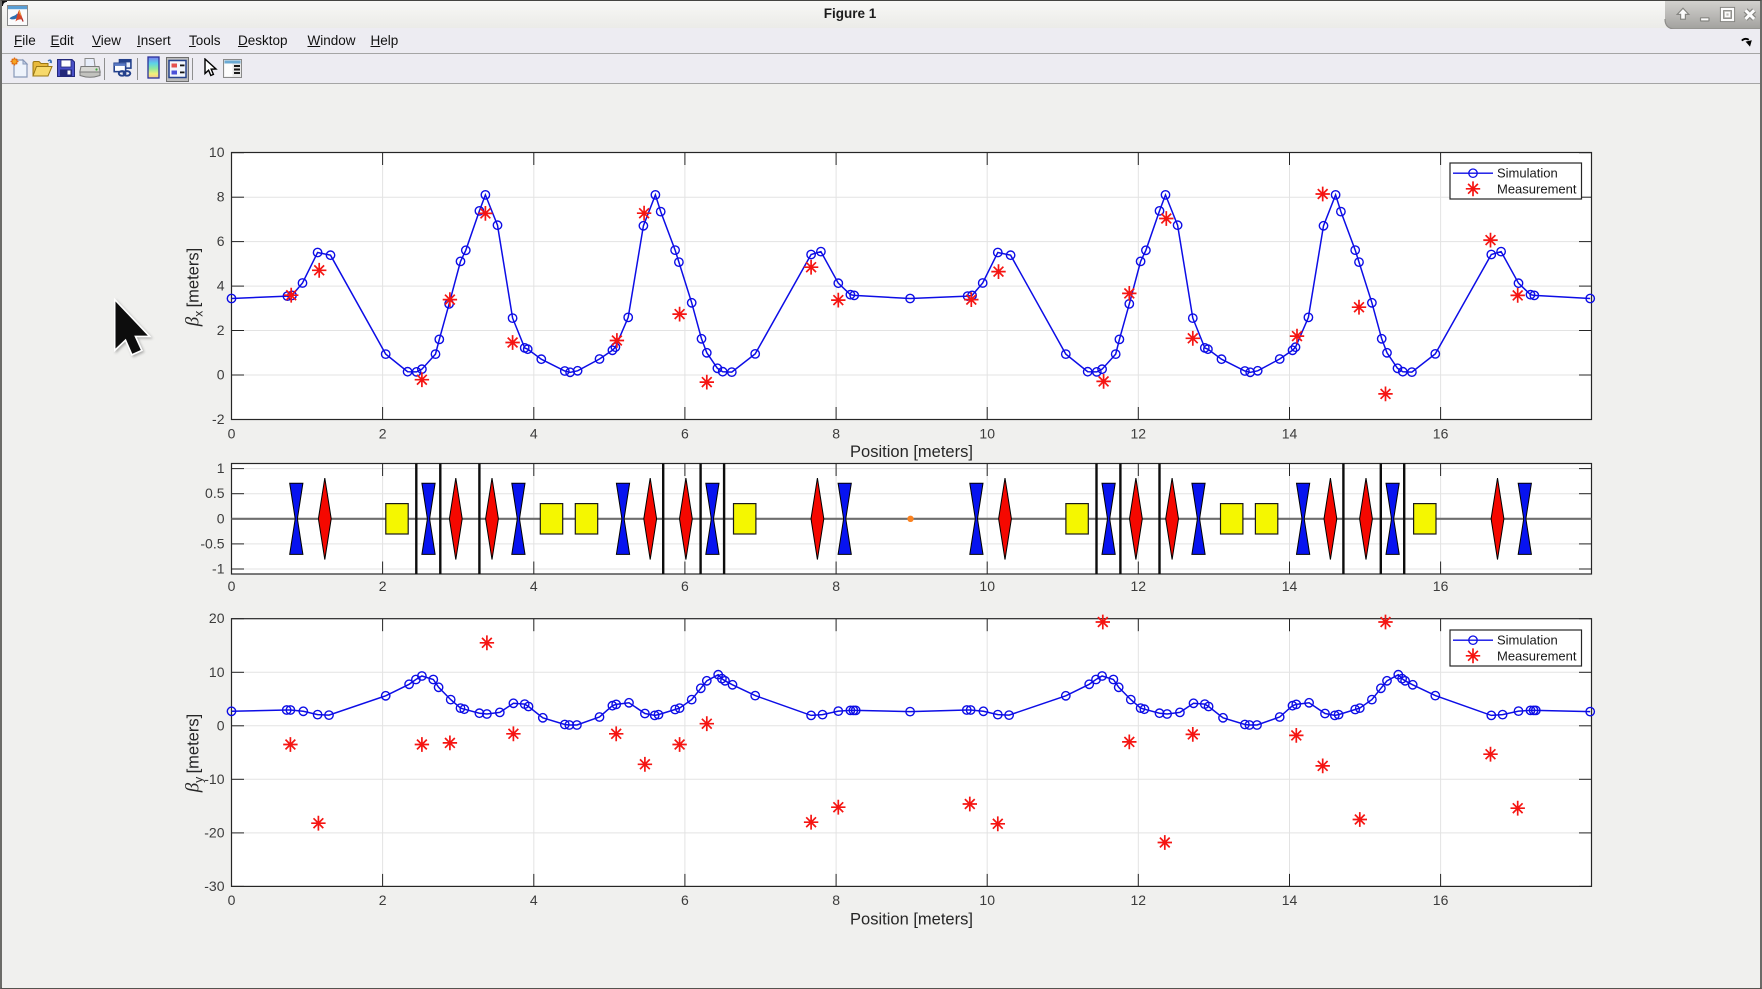 This screenshot has height=989, width=1762. What do you see at coordinates (218, 419) in the screenshot?
I see `svg-text: -2` at bounding box center [218, 419].